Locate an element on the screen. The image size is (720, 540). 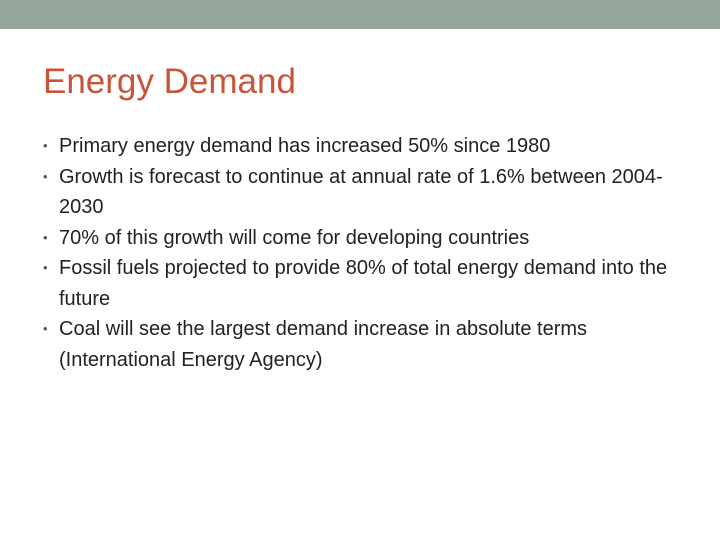
slide-title: Energy Demand is located at coordinates (169, 81).